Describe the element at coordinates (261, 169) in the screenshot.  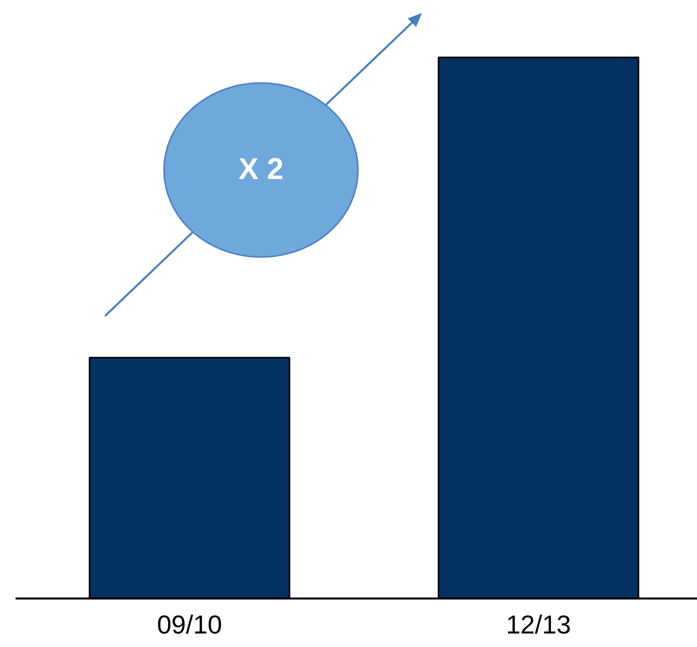
I see `annotation: X 2` at that location.